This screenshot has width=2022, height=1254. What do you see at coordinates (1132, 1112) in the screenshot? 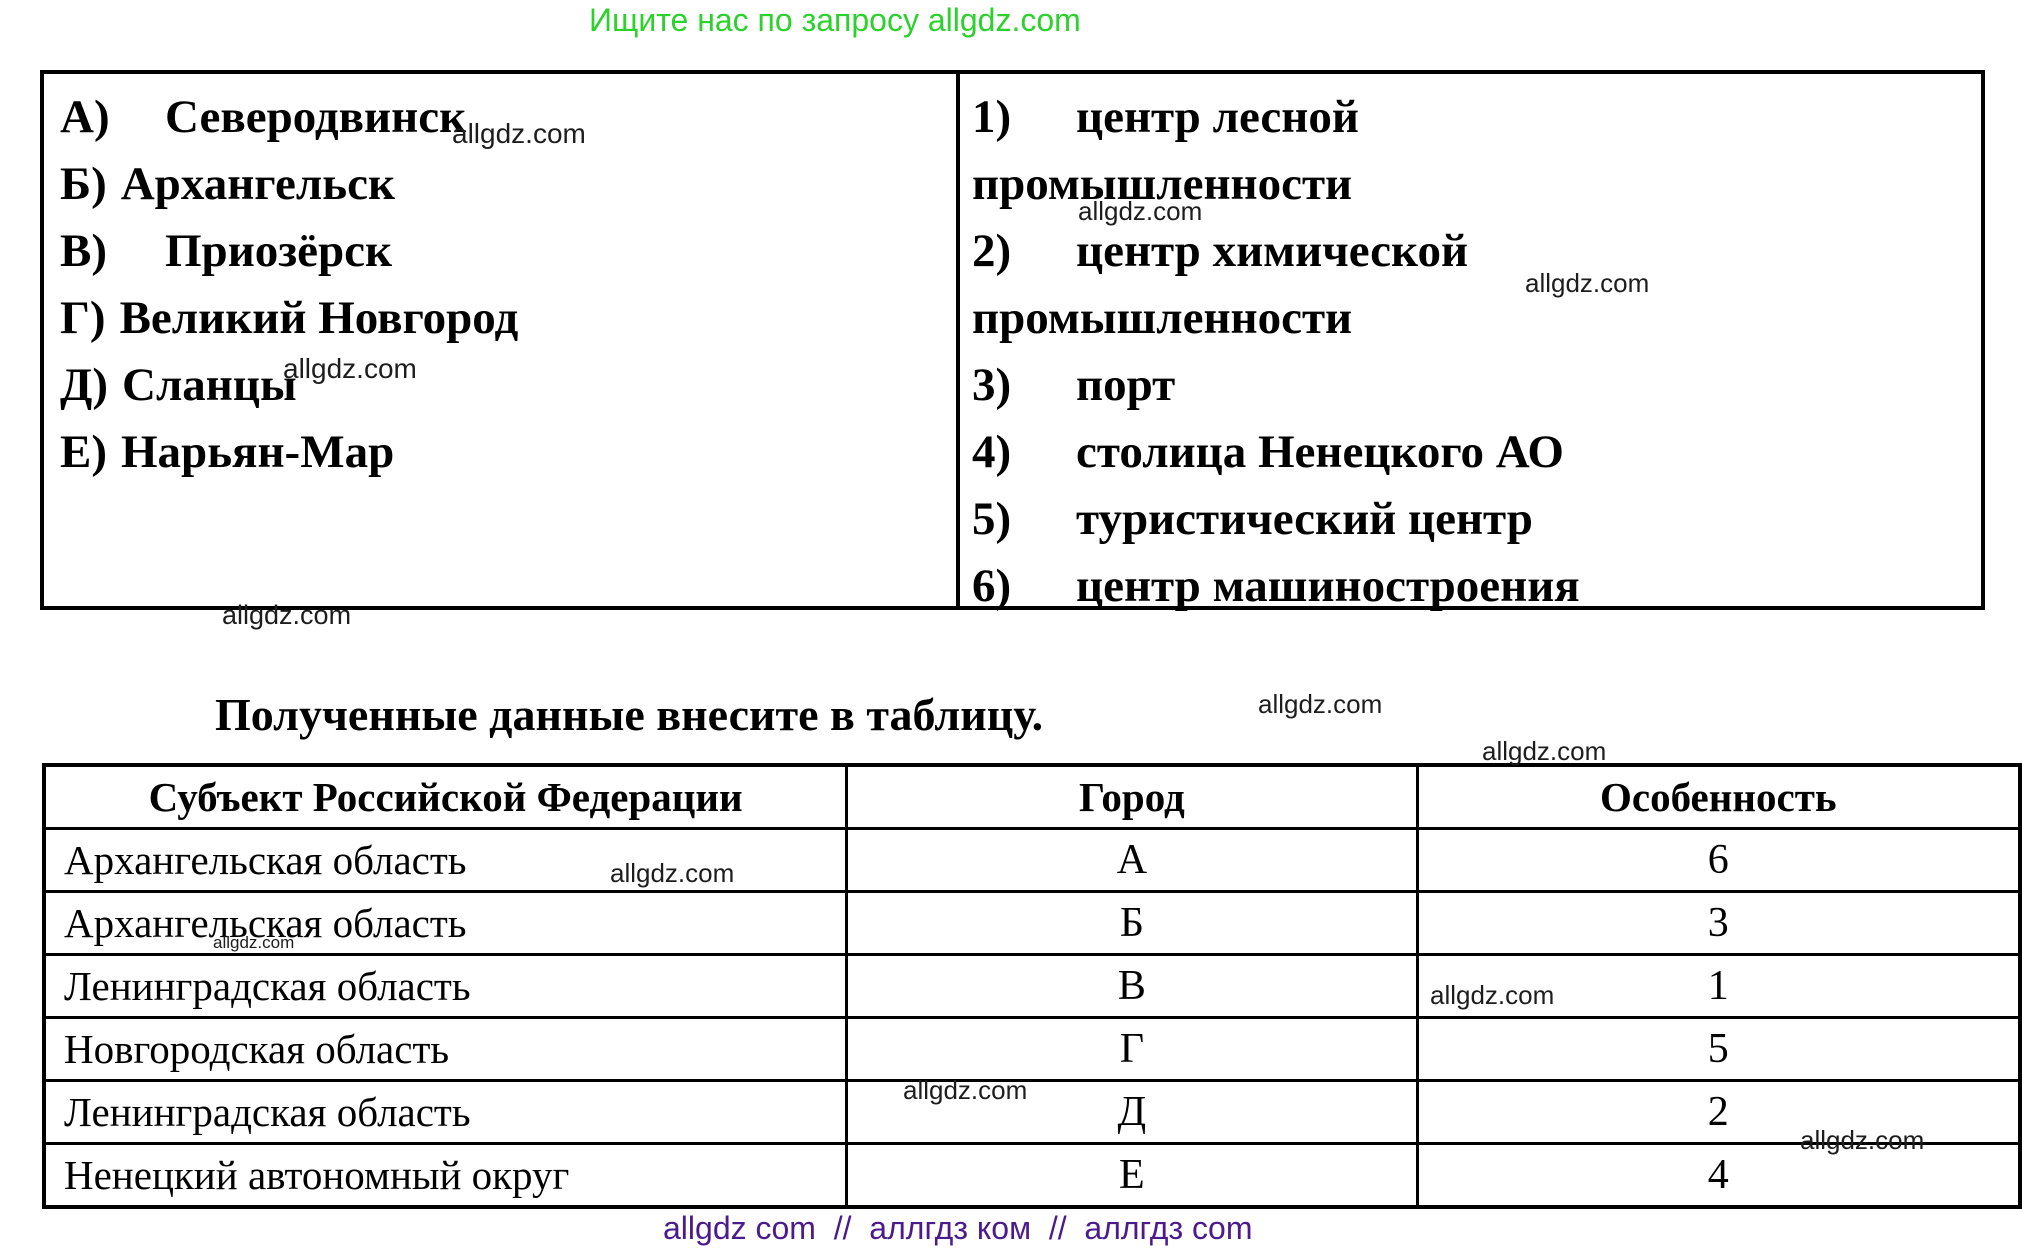
I see `table-cell-city: Д` at bounding box center [1132, 1112].